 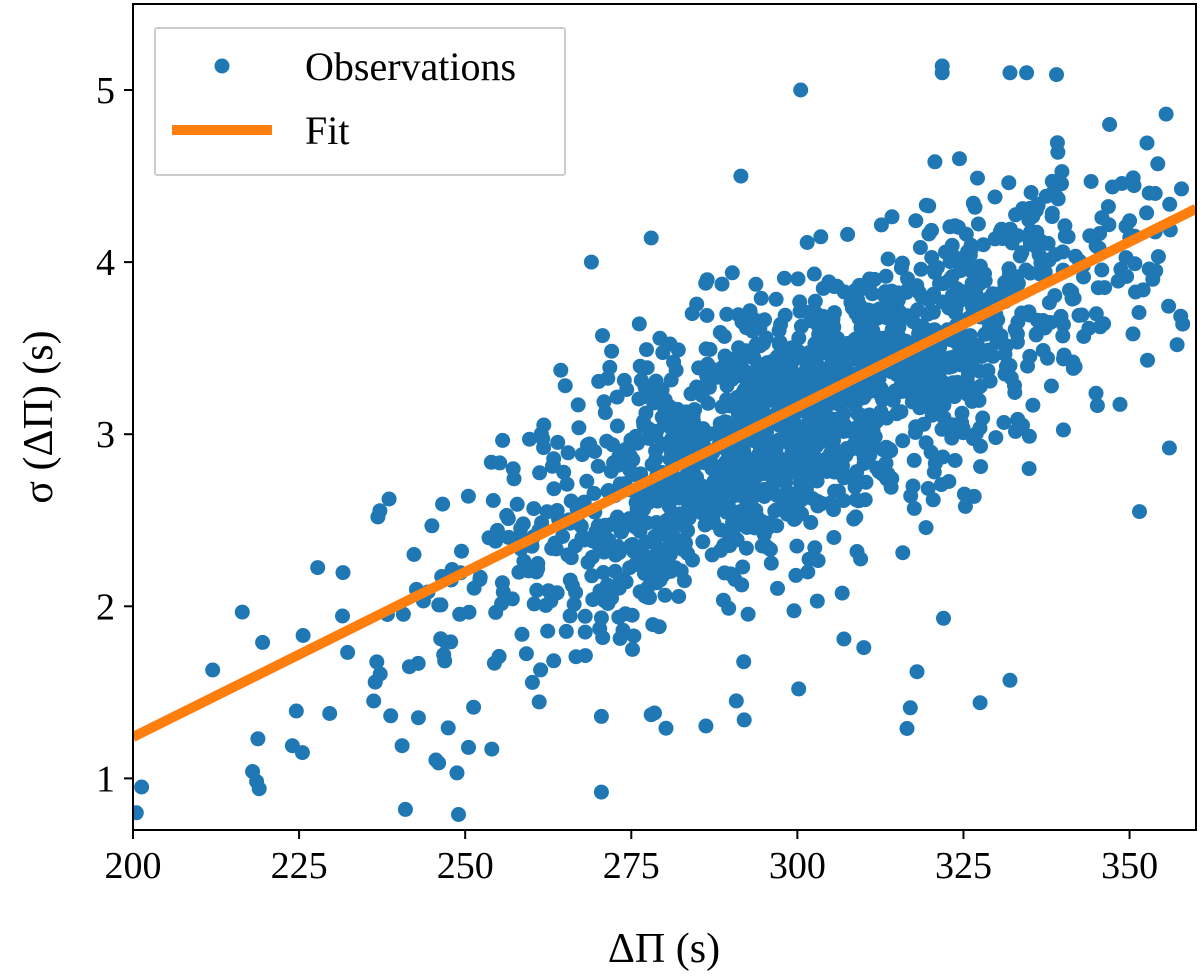 I want to click on y-axis-title: σ (ΔΠ) (s), so click(x=39, y=416).